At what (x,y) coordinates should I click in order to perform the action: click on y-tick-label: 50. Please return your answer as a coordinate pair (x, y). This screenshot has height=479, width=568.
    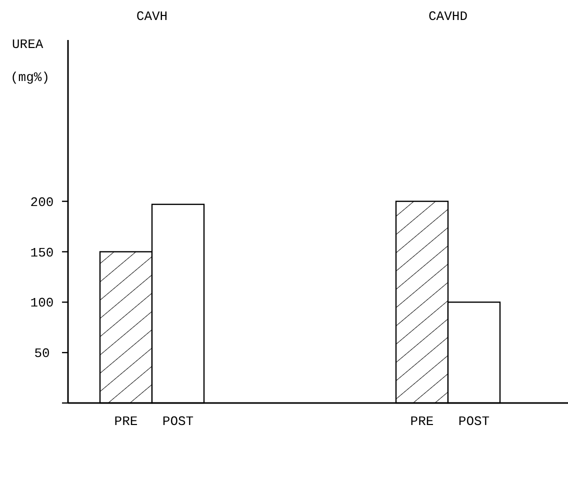
    Looking at the image, I should click on (42, 354).